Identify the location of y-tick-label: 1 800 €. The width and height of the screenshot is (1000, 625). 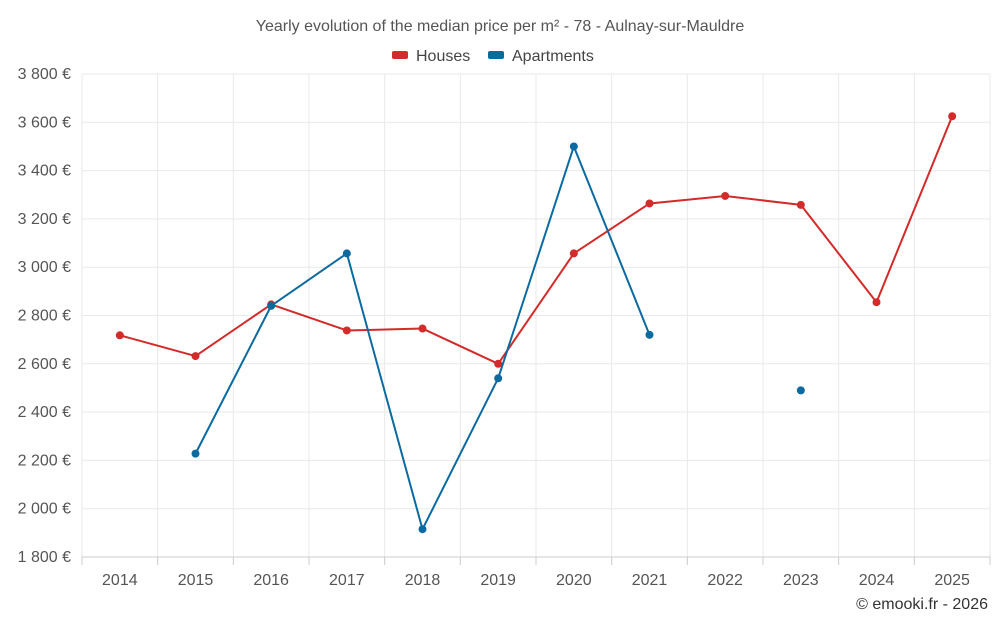
(44, 557).